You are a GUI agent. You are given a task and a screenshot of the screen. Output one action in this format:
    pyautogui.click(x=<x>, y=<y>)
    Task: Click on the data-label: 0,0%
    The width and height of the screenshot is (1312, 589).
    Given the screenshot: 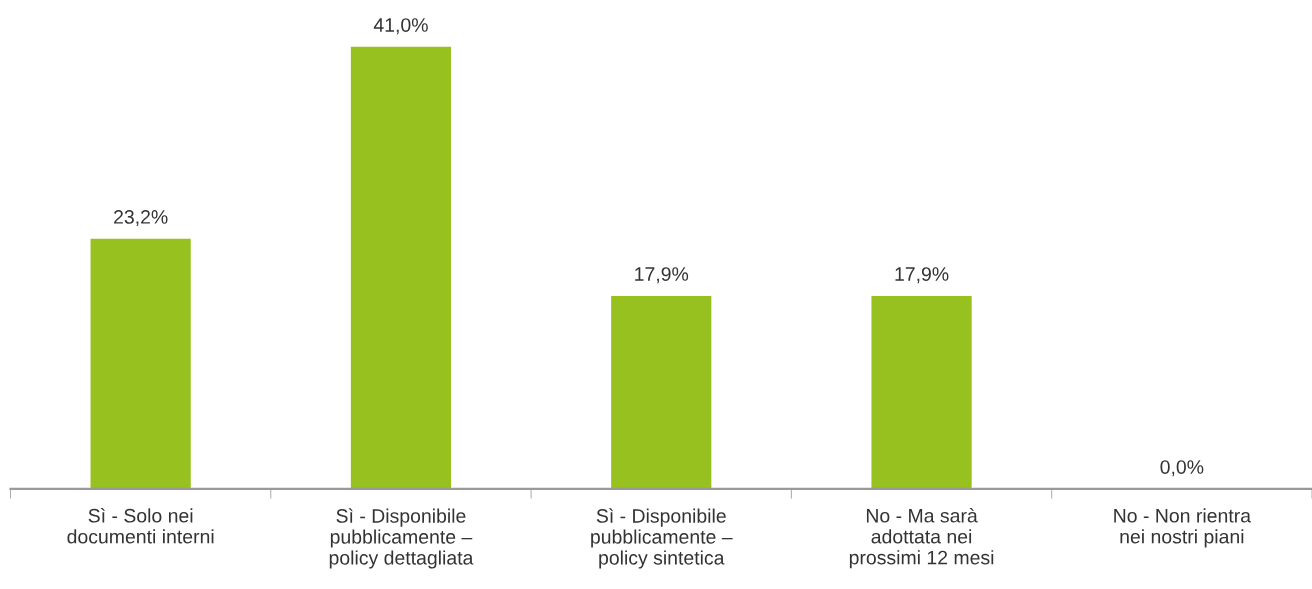 What is the action you would take?
    pyautogui.click(x=1182, y=468)
    